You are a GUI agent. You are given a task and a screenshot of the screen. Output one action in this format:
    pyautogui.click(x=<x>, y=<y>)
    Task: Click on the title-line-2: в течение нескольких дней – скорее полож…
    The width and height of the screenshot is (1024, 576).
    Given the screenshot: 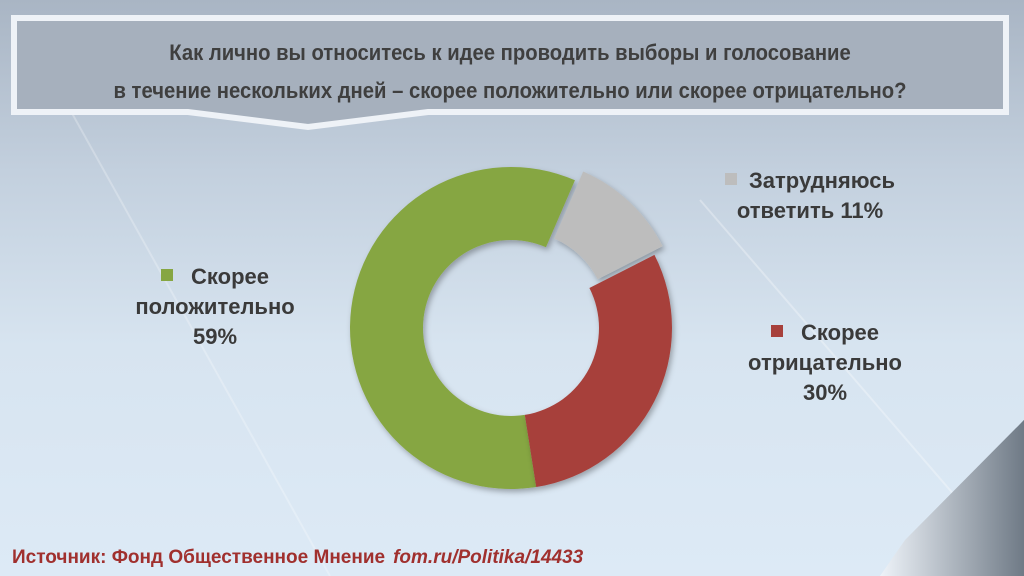 What is the action you would take?
    pyautogui.click(x=510, y=90)
    